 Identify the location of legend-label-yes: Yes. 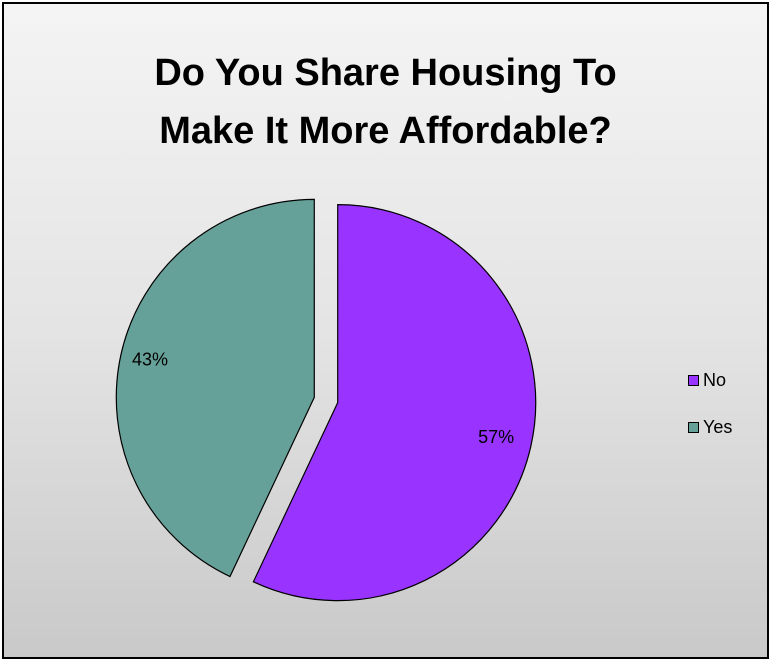
(718, 426).